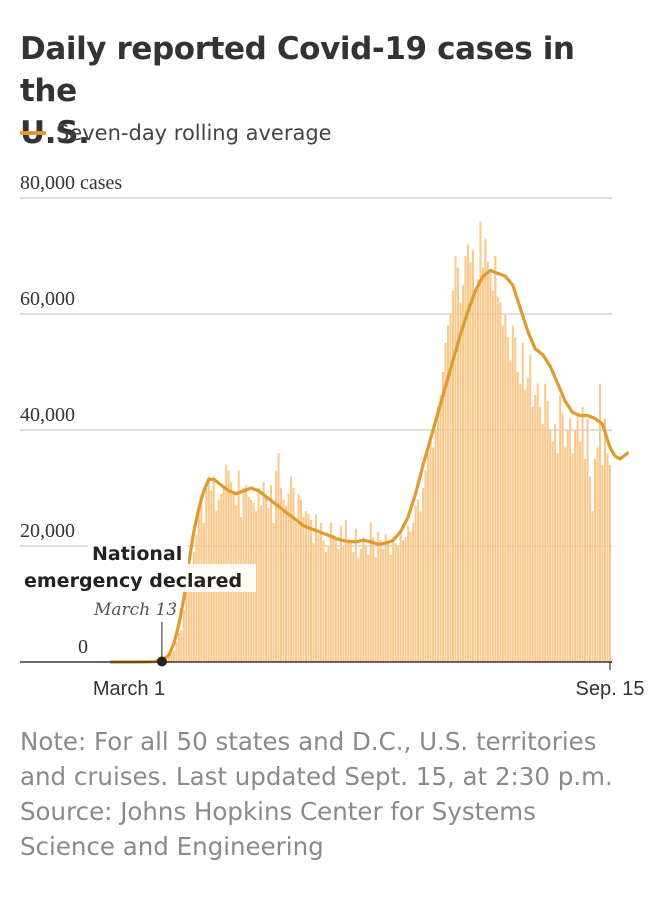 The height and width of the screenshot is (900, 660). I want to click on annotation-dot, so click(161, 661).